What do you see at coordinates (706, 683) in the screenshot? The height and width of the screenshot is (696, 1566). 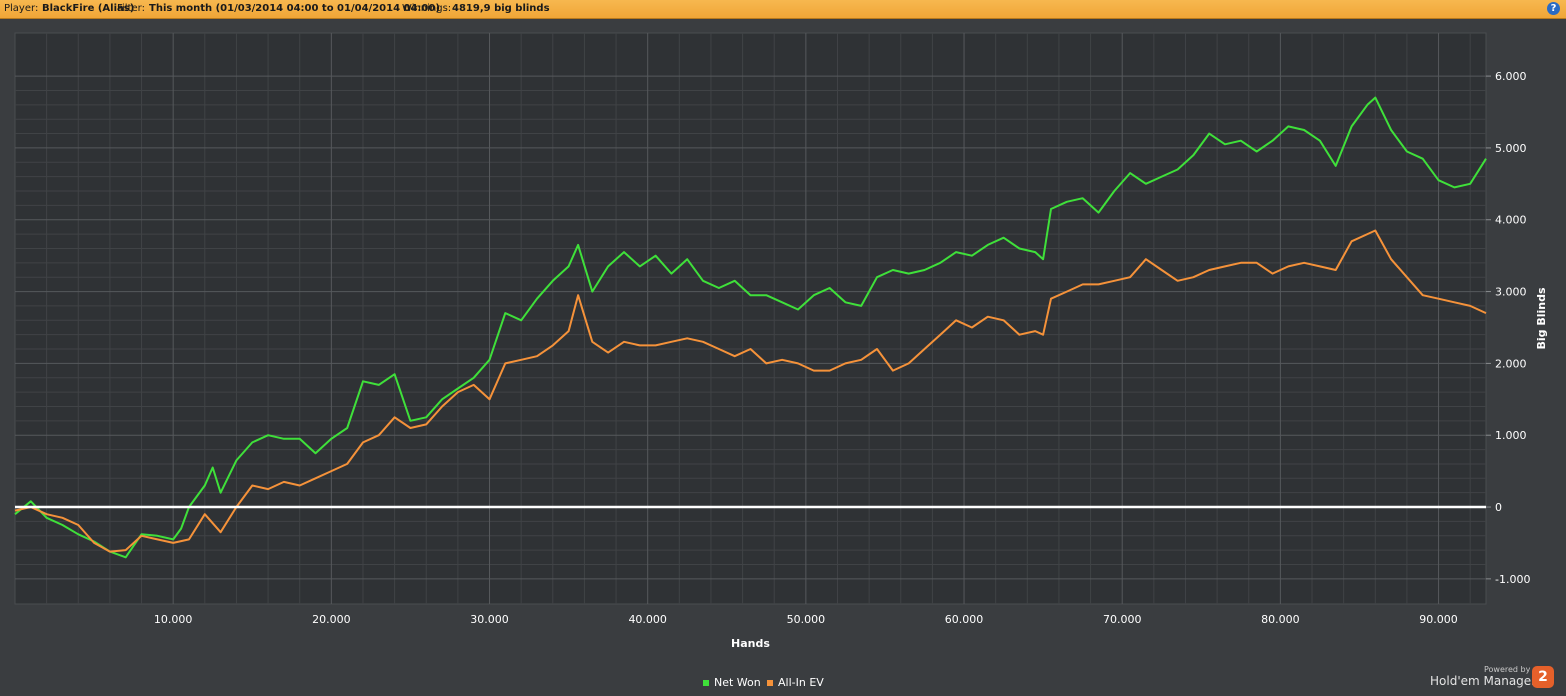 I see `net-won-swatch-icon` at bounding box center [706, 683].